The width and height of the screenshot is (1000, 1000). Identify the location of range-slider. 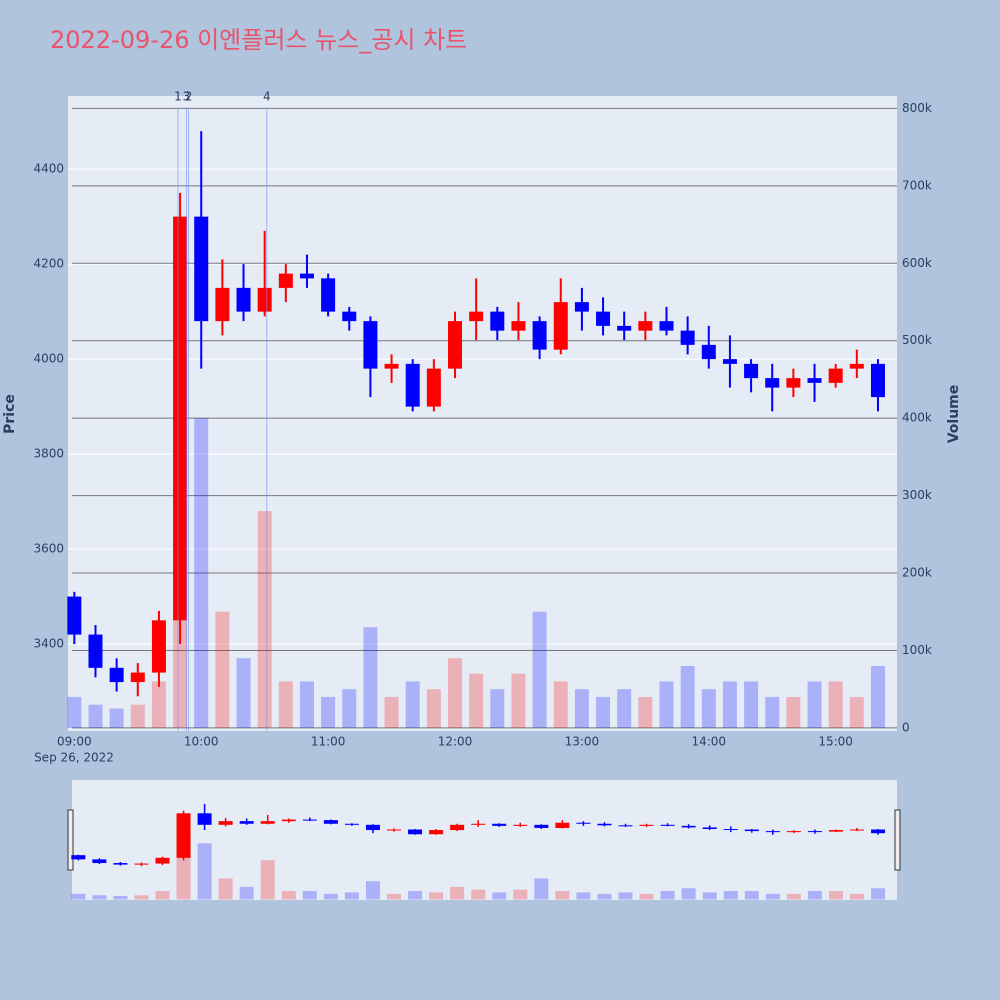
(484, 840).